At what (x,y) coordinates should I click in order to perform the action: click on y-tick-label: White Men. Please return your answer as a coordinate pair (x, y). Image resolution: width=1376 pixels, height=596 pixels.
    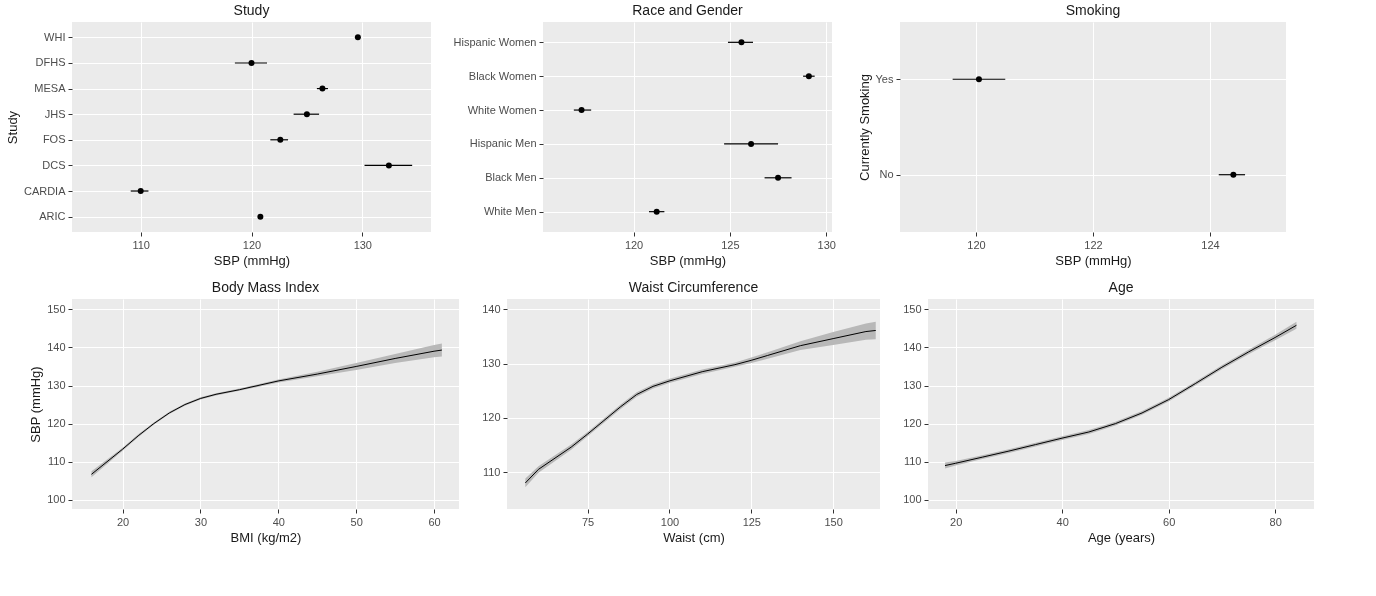
    Looking at the image, I should click on (510, 211).